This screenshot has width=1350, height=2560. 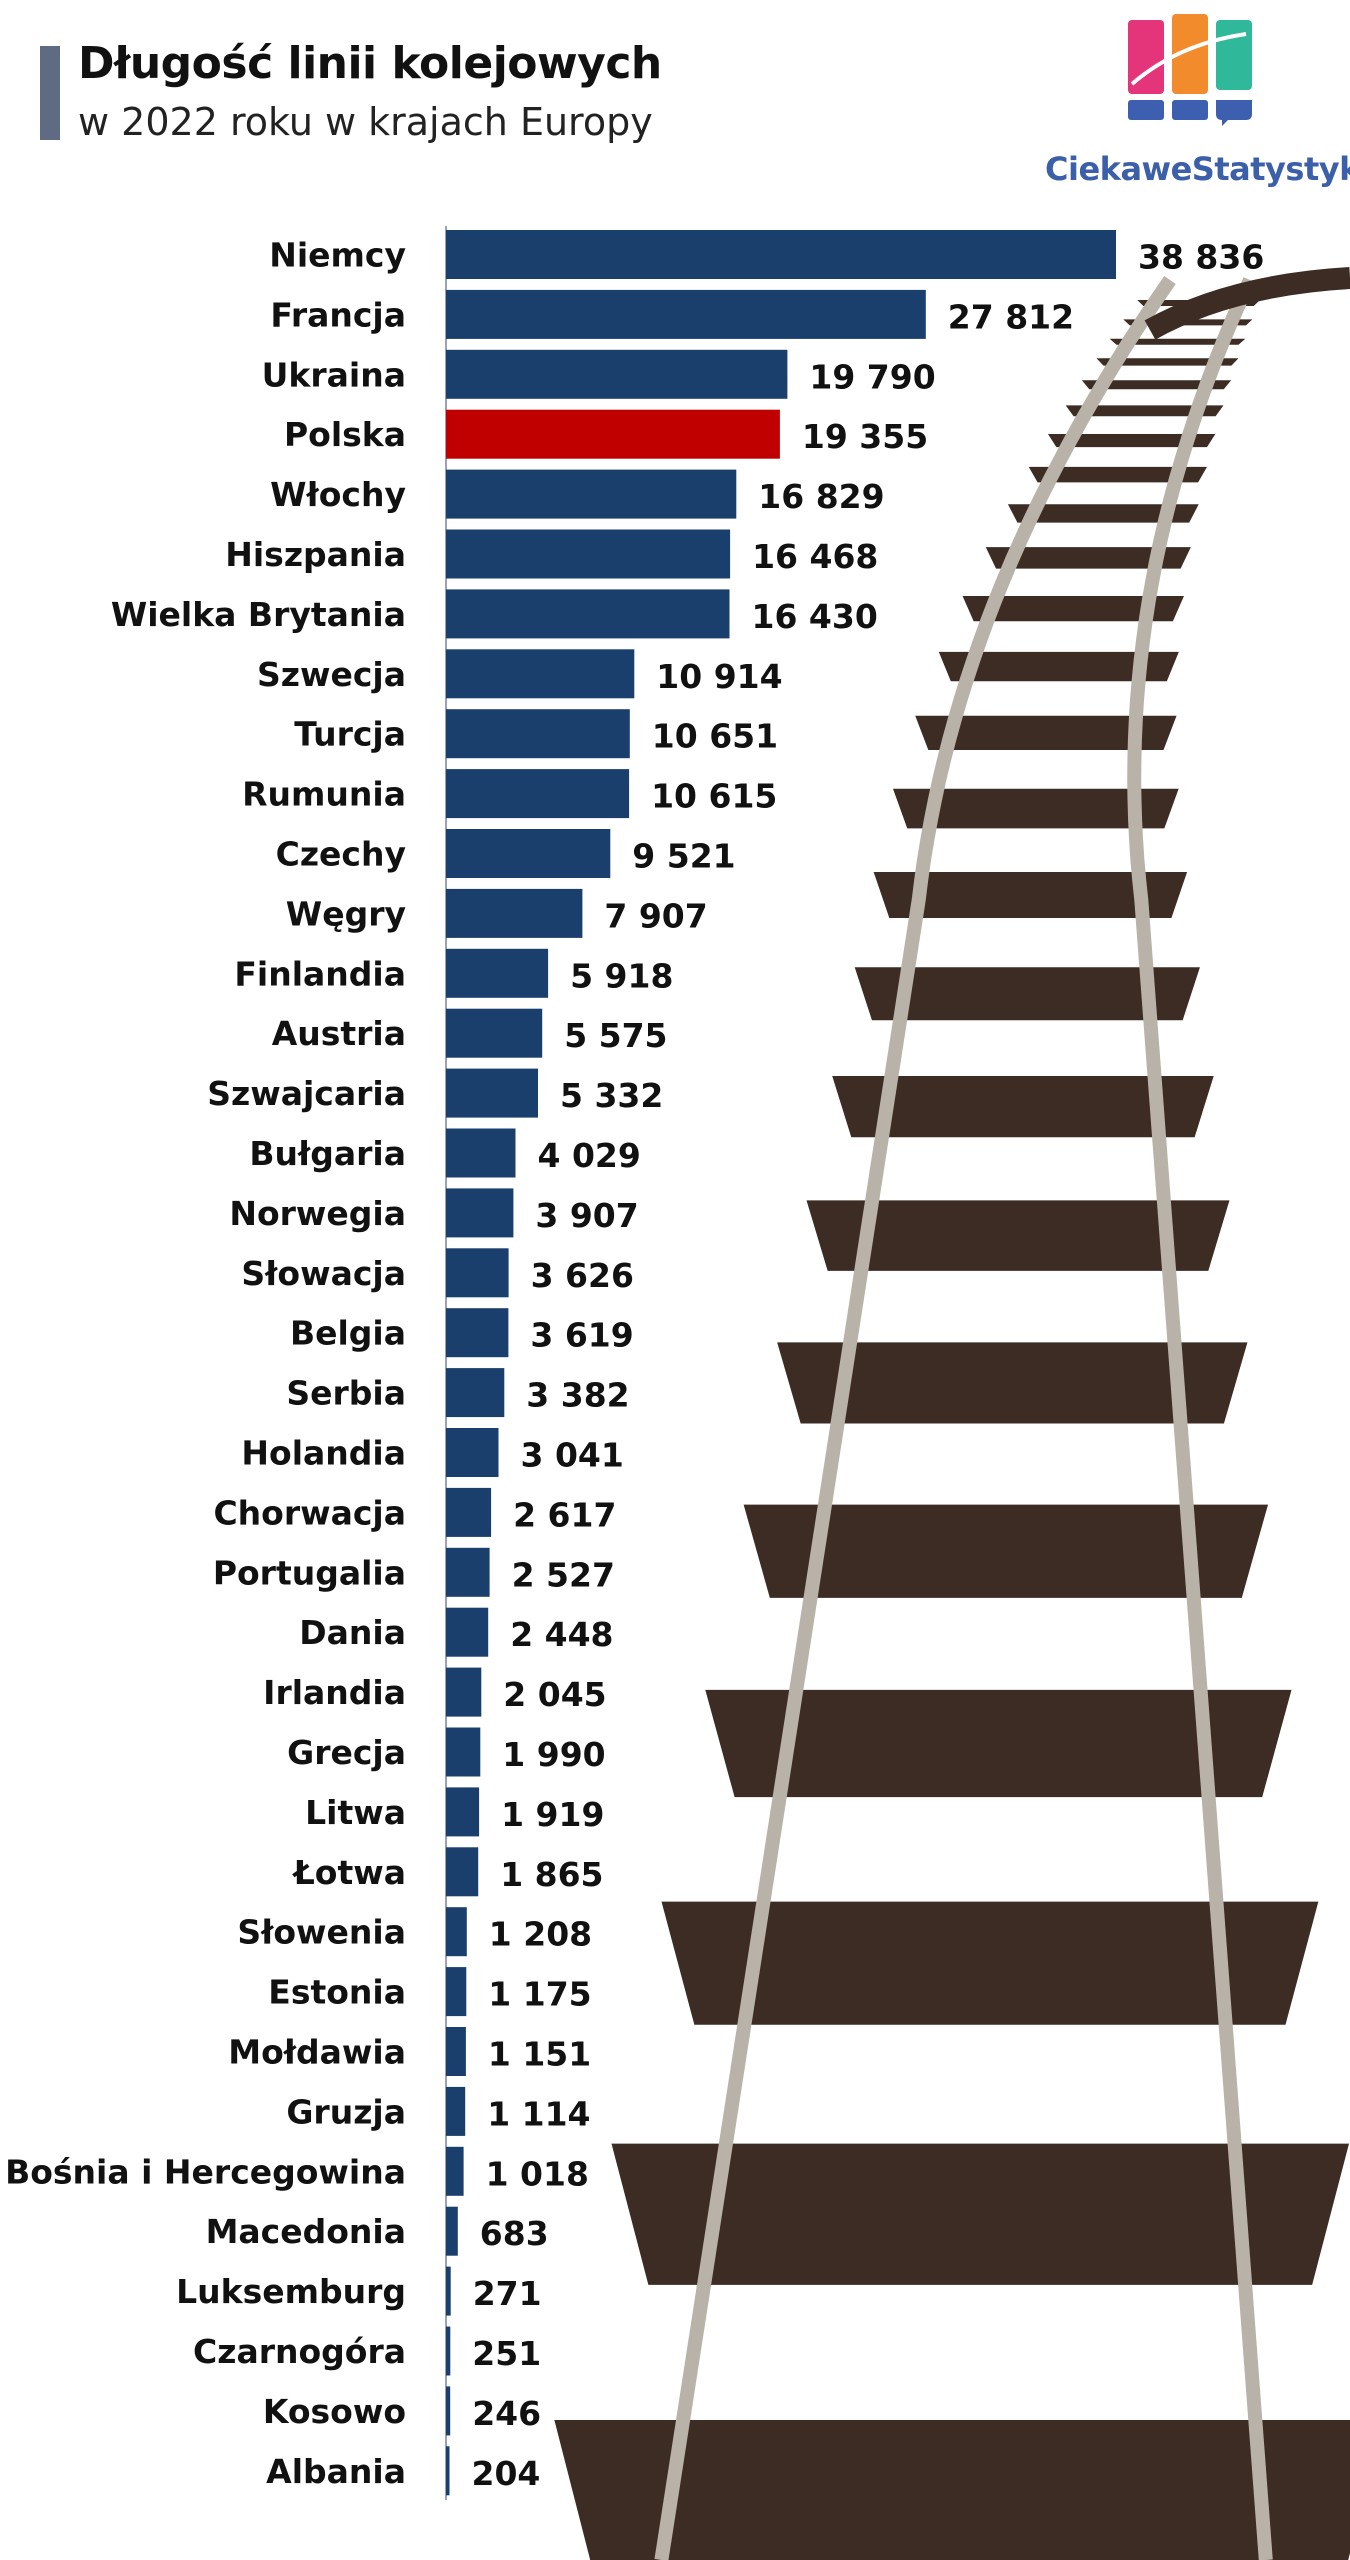 What do you see at coordinates (506, 2473) in the screenshot?
I see `value-label-37: 204` at bounding box center [506, 2473].